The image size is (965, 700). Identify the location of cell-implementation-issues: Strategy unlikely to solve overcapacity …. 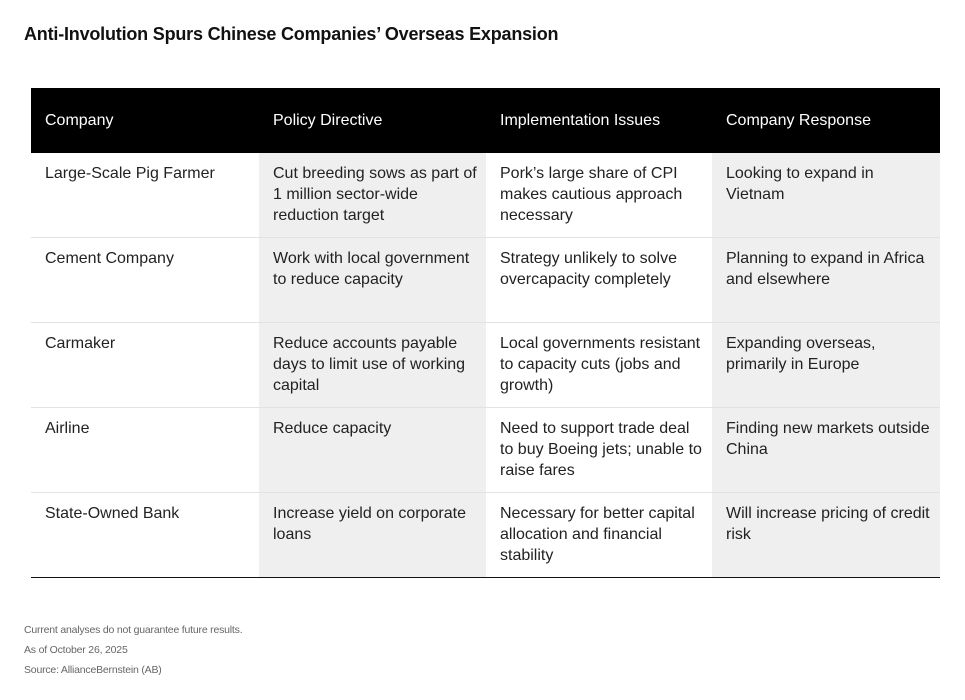
(588, 269).